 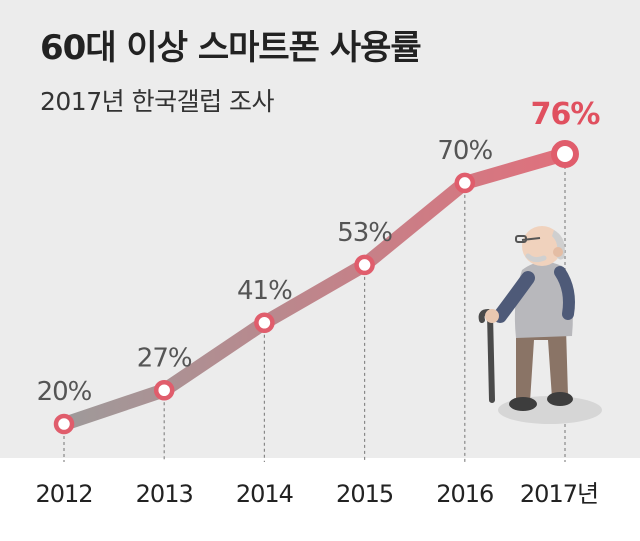 I want to click on x-tick-label: 2015, so click(x=364, y=494).